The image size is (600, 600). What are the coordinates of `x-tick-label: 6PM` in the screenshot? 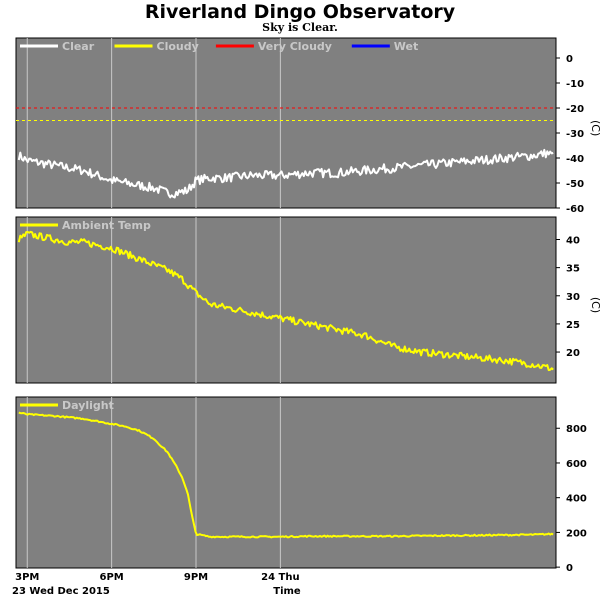 It's located at (112, 577).